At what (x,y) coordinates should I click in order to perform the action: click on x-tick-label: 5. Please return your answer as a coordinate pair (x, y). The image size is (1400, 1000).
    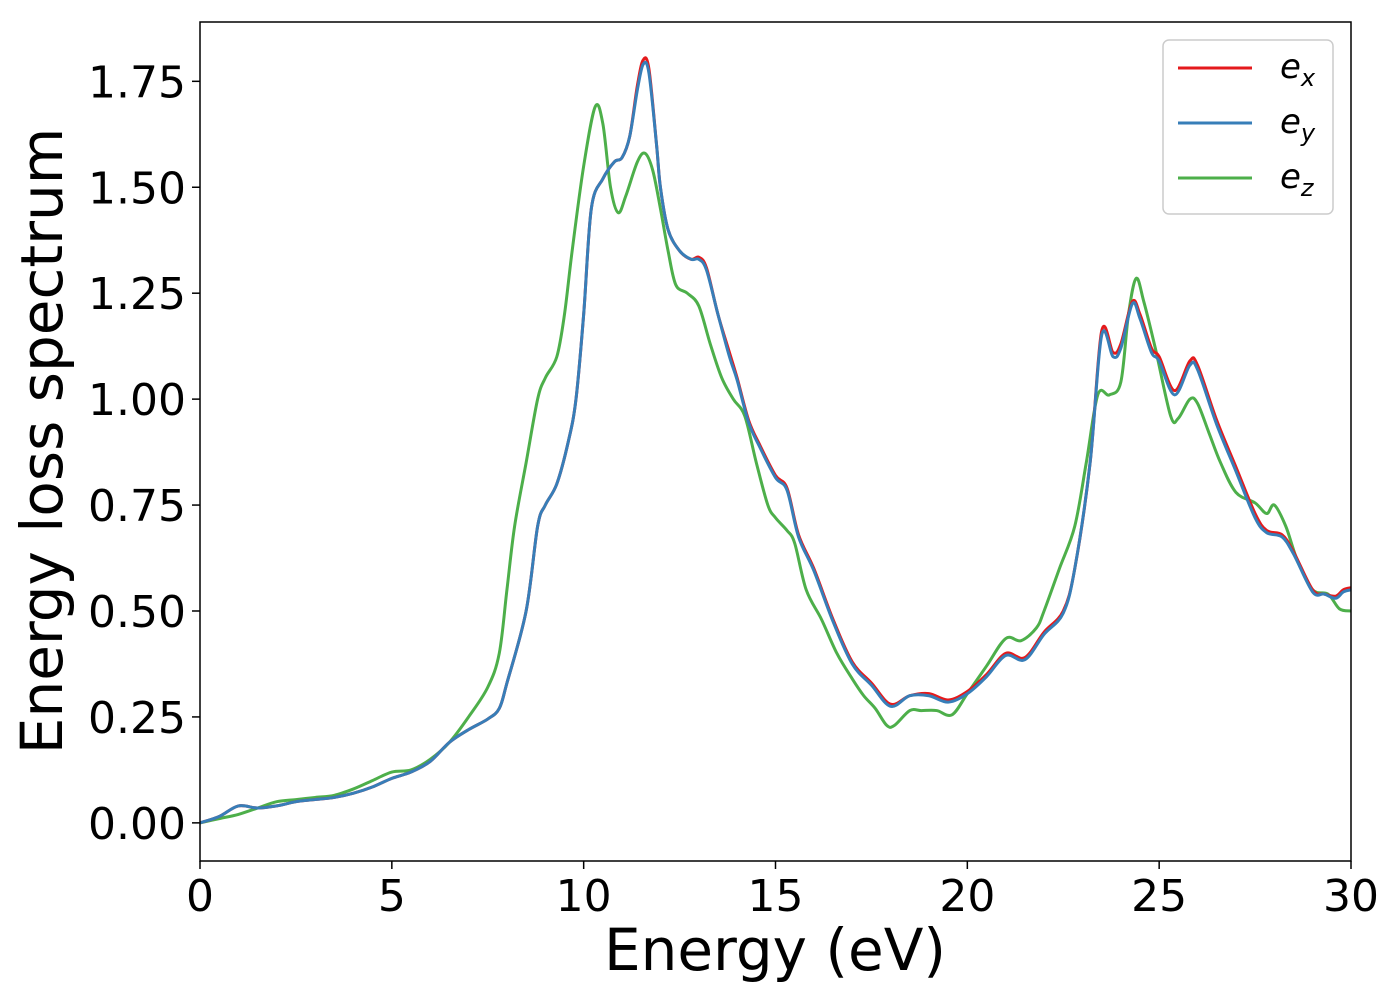
    Looking at the image, I should click on (392, 896).